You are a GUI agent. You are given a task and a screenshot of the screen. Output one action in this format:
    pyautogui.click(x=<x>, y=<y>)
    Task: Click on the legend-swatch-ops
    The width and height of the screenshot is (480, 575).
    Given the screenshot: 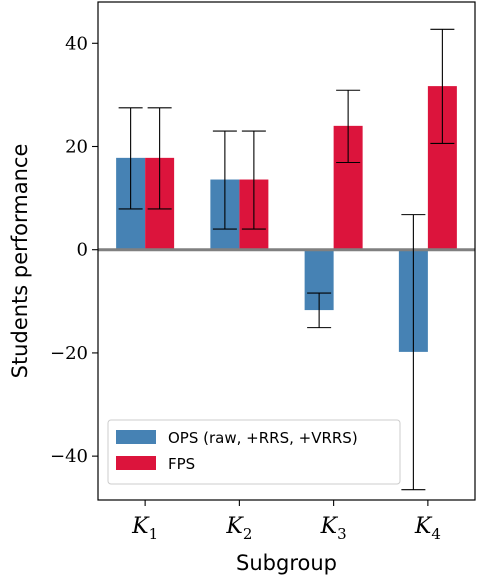 What is the action you would take?
    pyautogui.click(x=136, y=437)
    